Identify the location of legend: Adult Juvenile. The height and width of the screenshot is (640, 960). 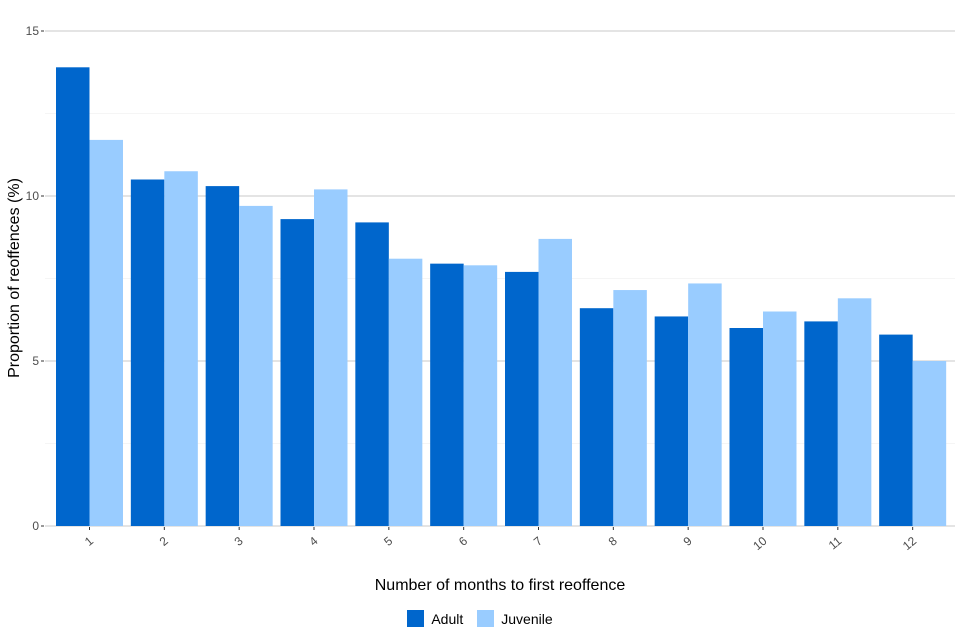
(480, 618).